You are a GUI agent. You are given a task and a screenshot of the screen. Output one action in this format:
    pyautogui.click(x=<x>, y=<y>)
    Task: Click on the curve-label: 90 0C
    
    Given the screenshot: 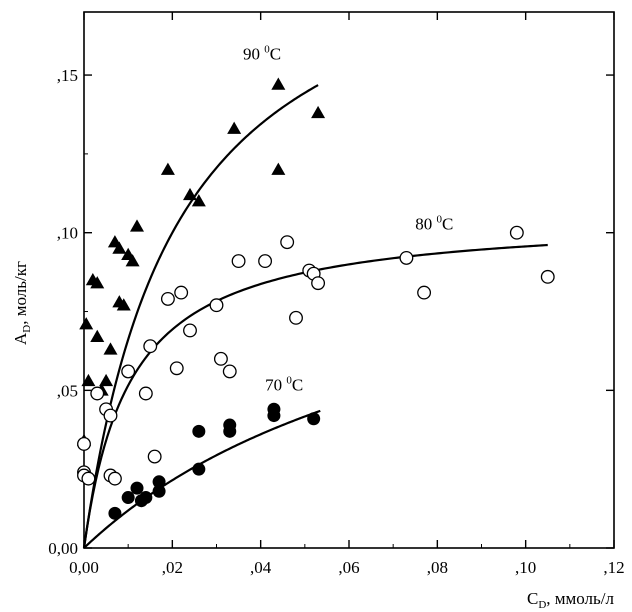 What is the action you would take?
    pyautogui.click(x=262, y=53)
    